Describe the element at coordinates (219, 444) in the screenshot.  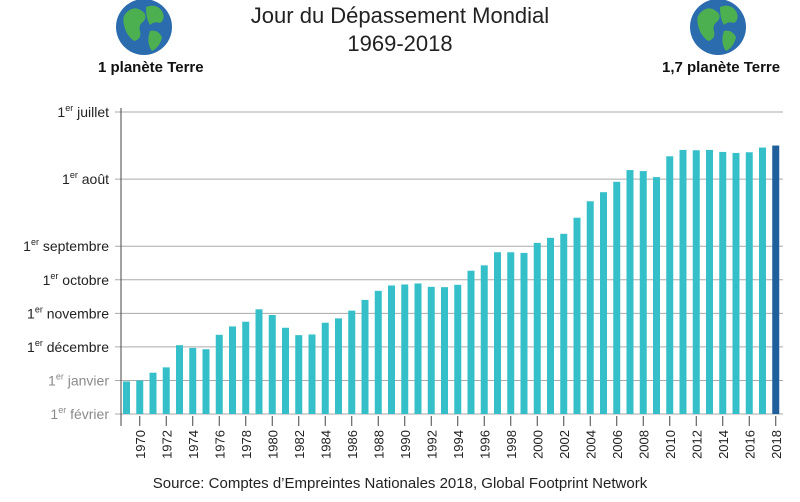
I see `x-tick-label: 1976` at that location.